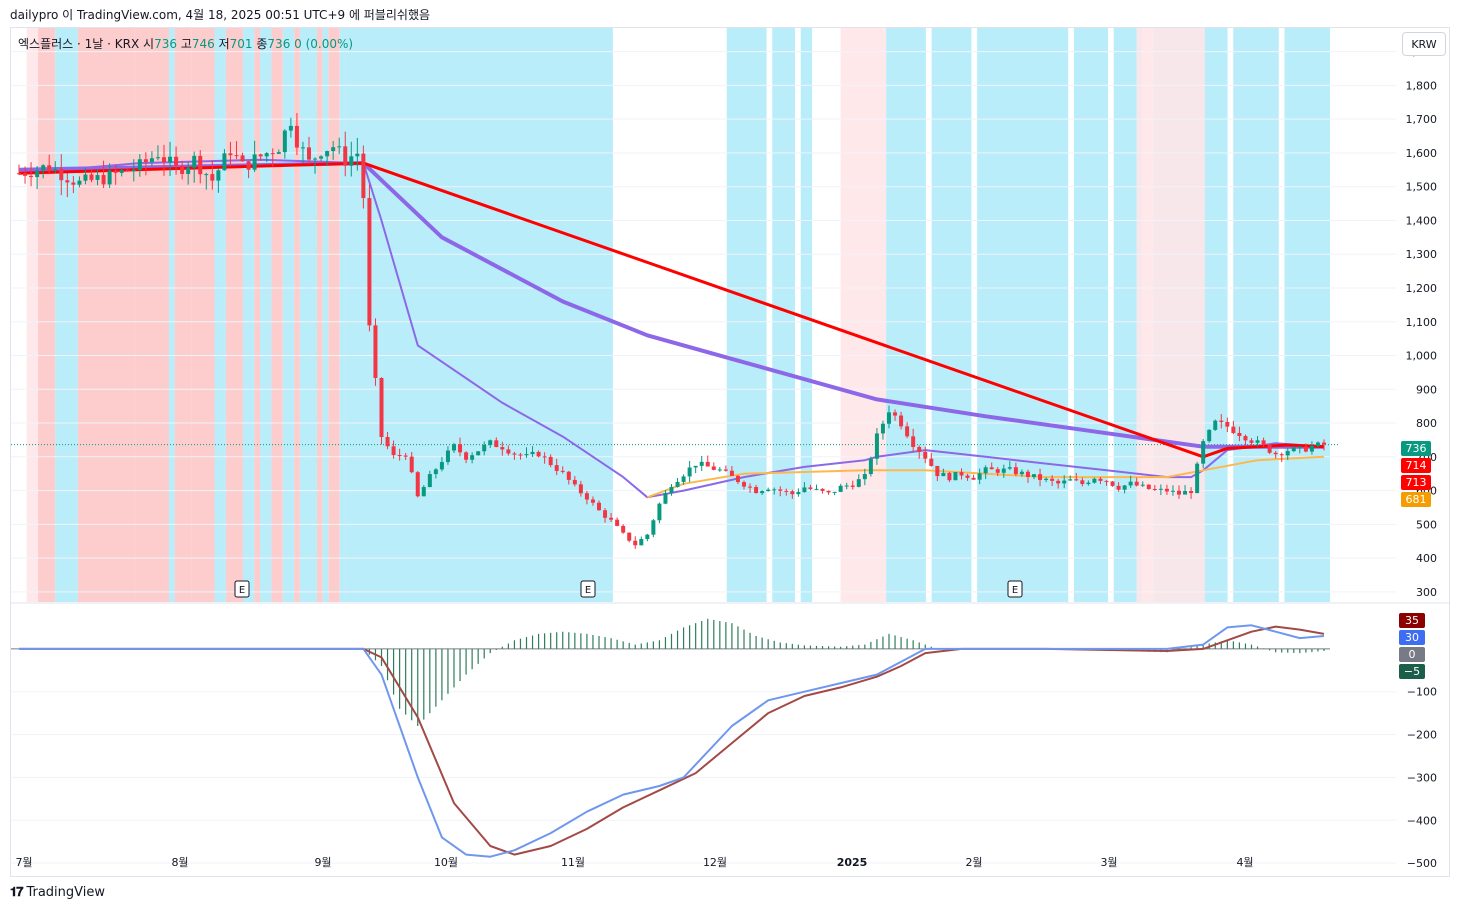 This screenshot has width=1460, height=912. What do you see at coordinates (23, 862) in the screenshot?
I see `time-tick-label: 7월` at bounding box center [23, 862].